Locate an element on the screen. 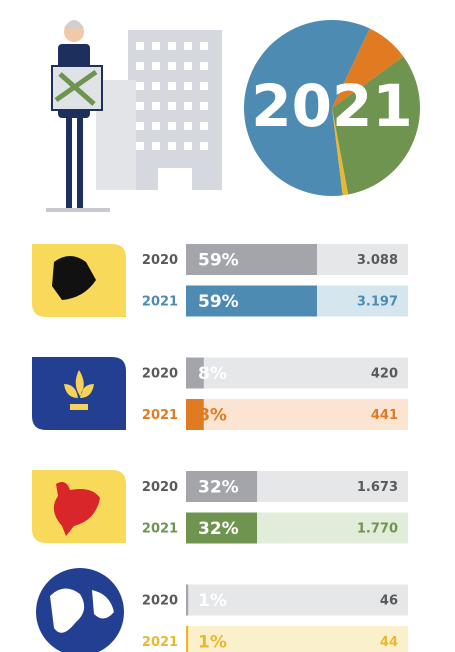 The width and height of the screenshot is (455, 652). flag-wallonia is located at coordinates (79, 506).